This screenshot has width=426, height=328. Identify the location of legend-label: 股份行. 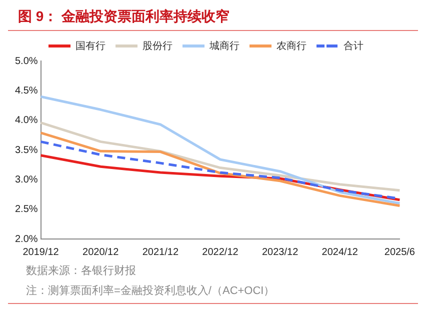
(157, 46).